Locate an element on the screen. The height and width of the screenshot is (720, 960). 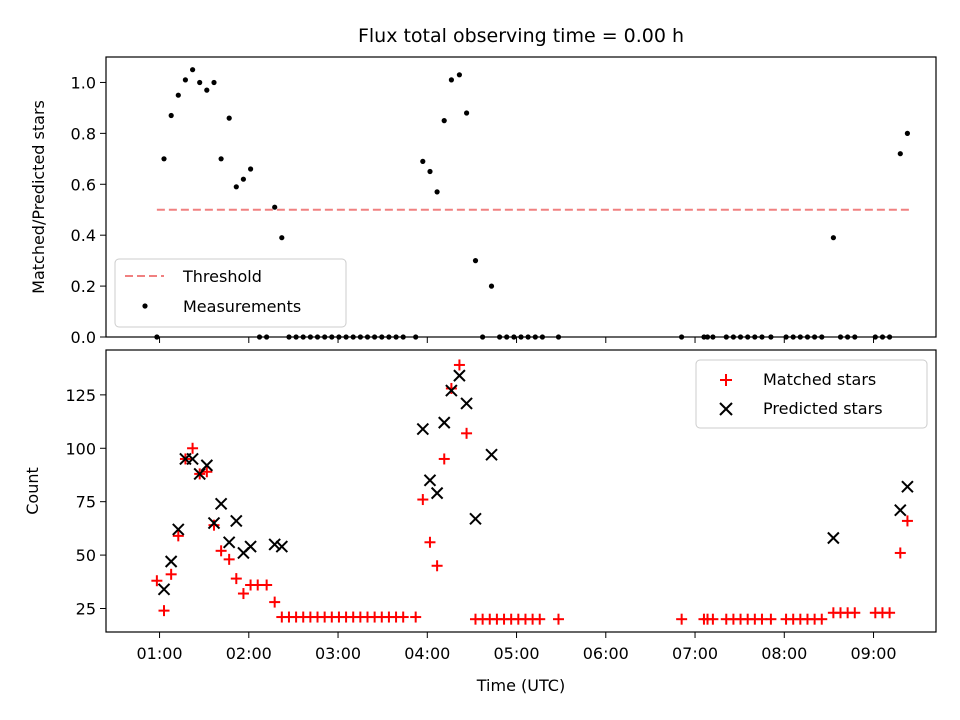
count-y-tick-label: 25 is located at coordinates (86, 609).